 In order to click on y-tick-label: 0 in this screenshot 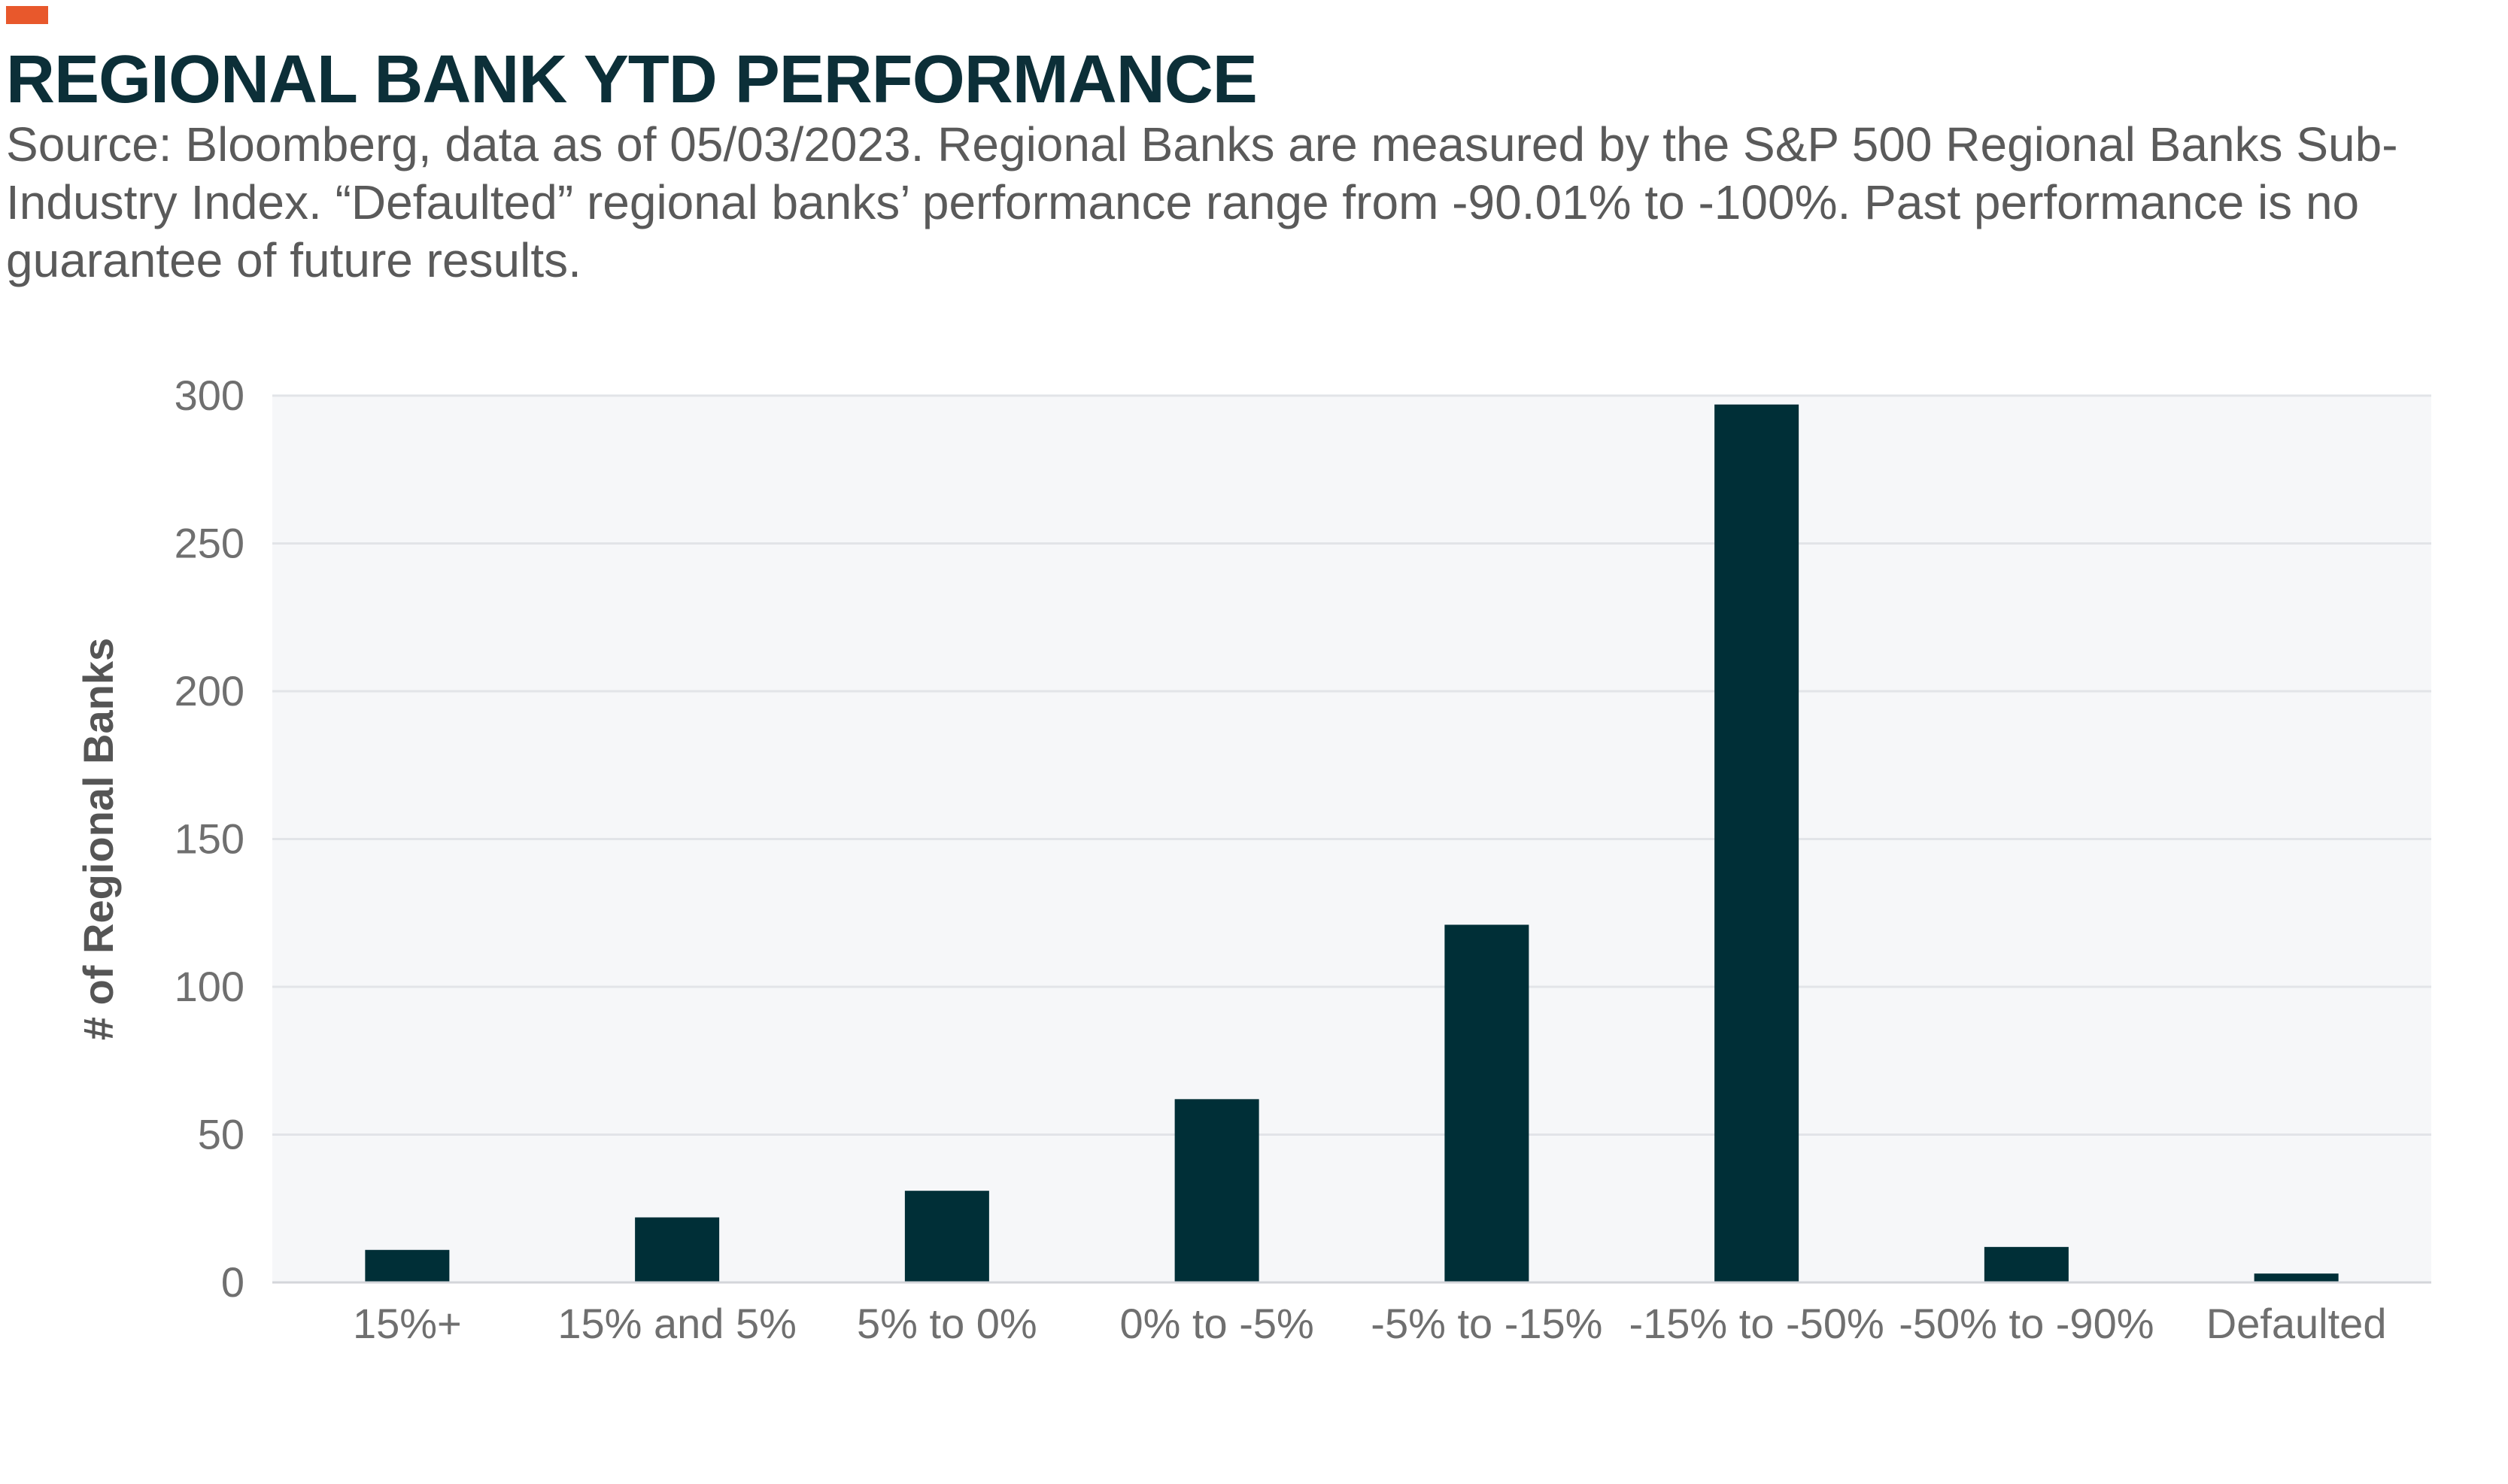, I will do `click(232, 1282)`.